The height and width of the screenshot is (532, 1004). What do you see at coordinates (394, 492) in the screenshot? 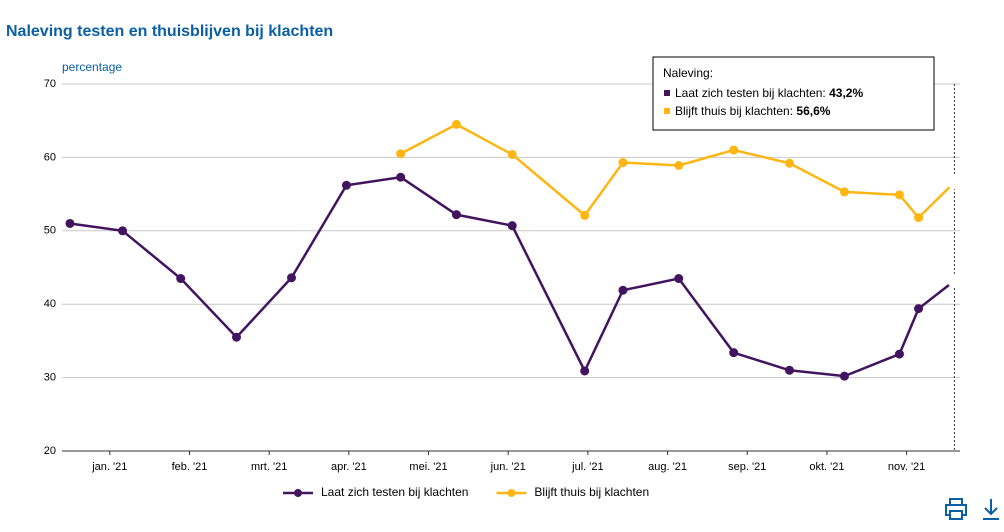
I see `legend-label: Laat zich testen bij klachten` at bounding box center [394, 492].